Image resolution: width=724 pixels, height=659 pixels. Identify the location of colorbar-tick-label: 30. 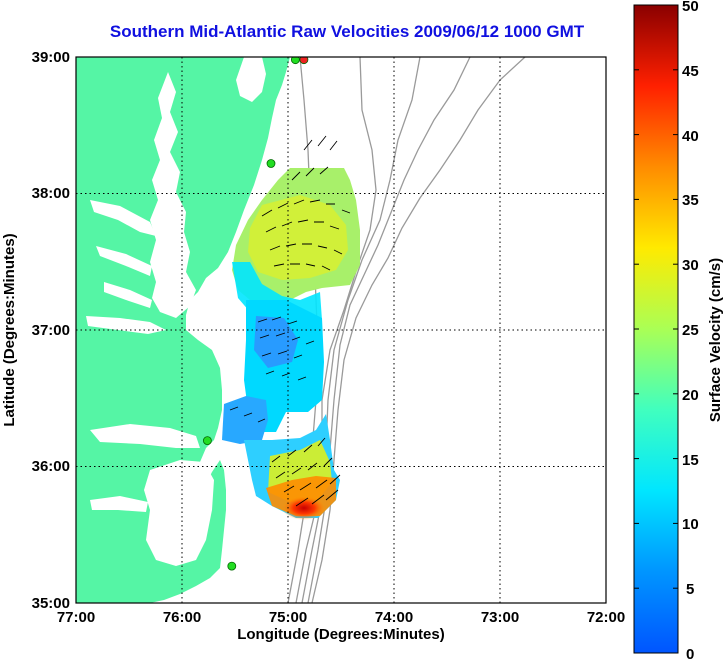
(690, 265).